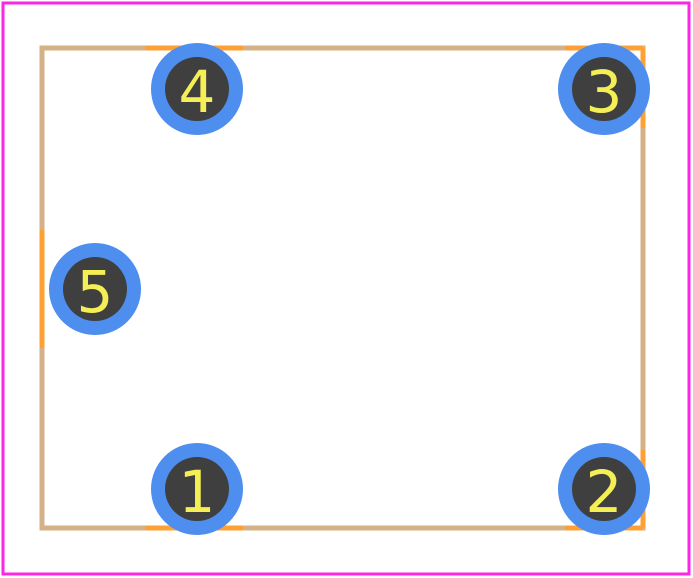 The image size is (693, 578). What do you see at coordinates (604, 492) in the screenshot?
I see `pad-label: 2` at bounding box center [604, 492].